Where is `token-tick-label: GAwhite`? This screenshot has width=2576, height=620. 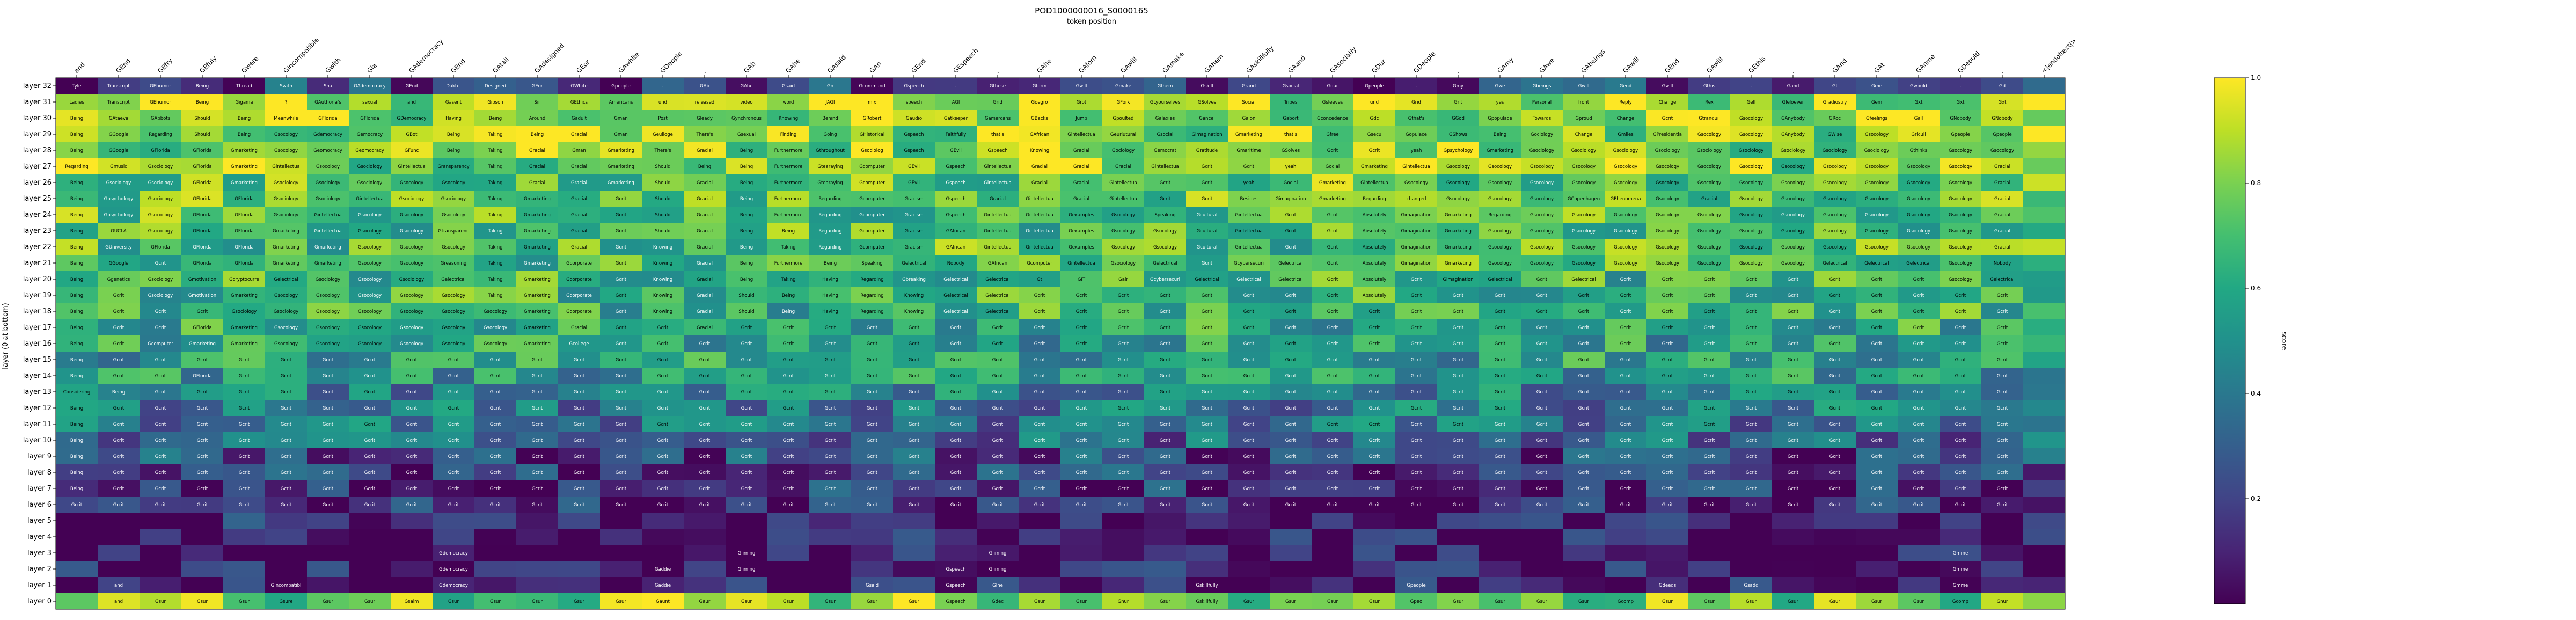
token-tick-label: GAwhite is located at coordinates (629, 62).